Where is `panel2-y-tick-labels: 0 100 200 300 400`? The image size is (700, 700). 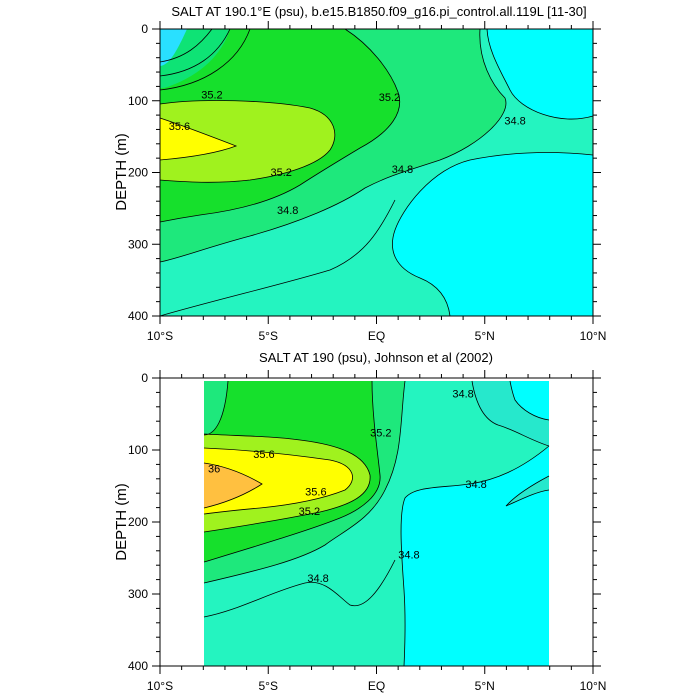 panel2-y-tick-labels: 0 100 200 300 400 is located at coordinates (138, 522).